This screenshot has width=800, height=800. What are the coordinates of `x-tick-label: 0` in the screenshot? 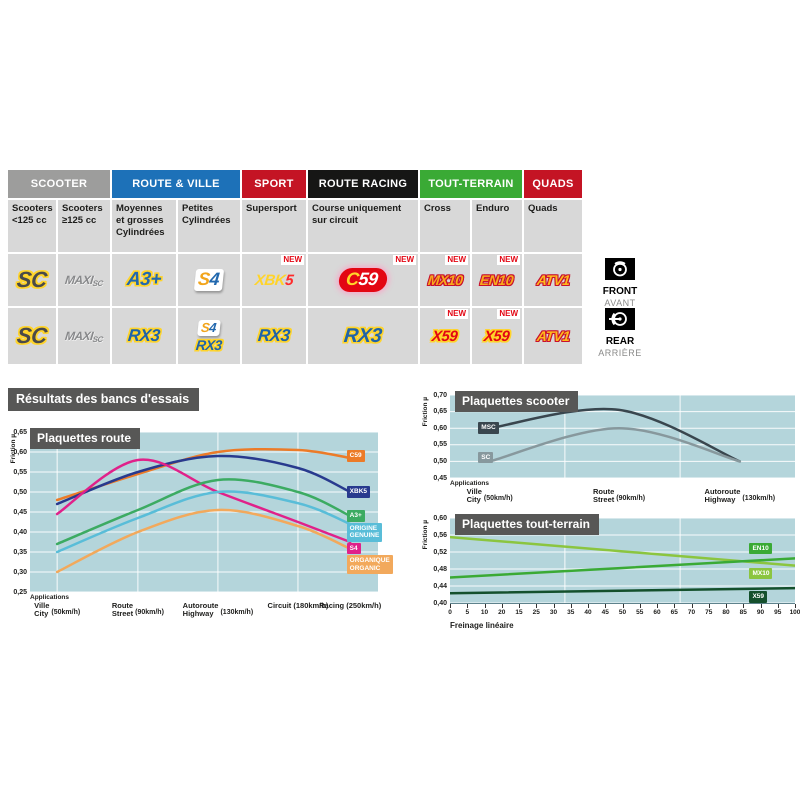 It's located at (450, 612).